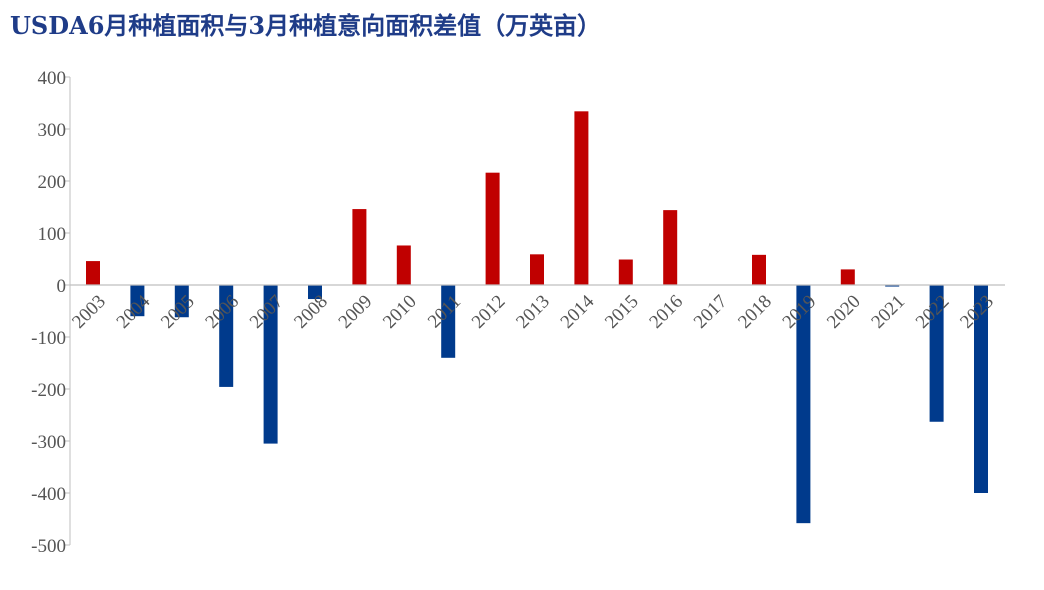  What do you see at coordinates (311, 312) in the screenshot?
I see `x-tick-label-2008: 2008` at bounding box center [311, 312].